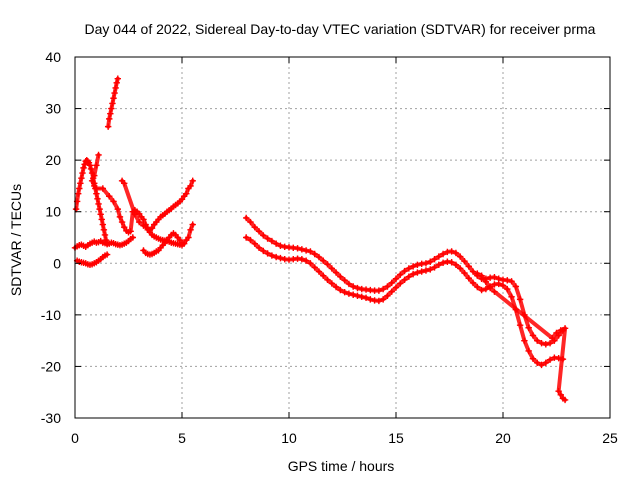 This screenshot has height=480, width=640. What do you see at coordinates (610, 438) in the screenshot?
I see `x-tick-label: 25` at bounding box center [610, 438].